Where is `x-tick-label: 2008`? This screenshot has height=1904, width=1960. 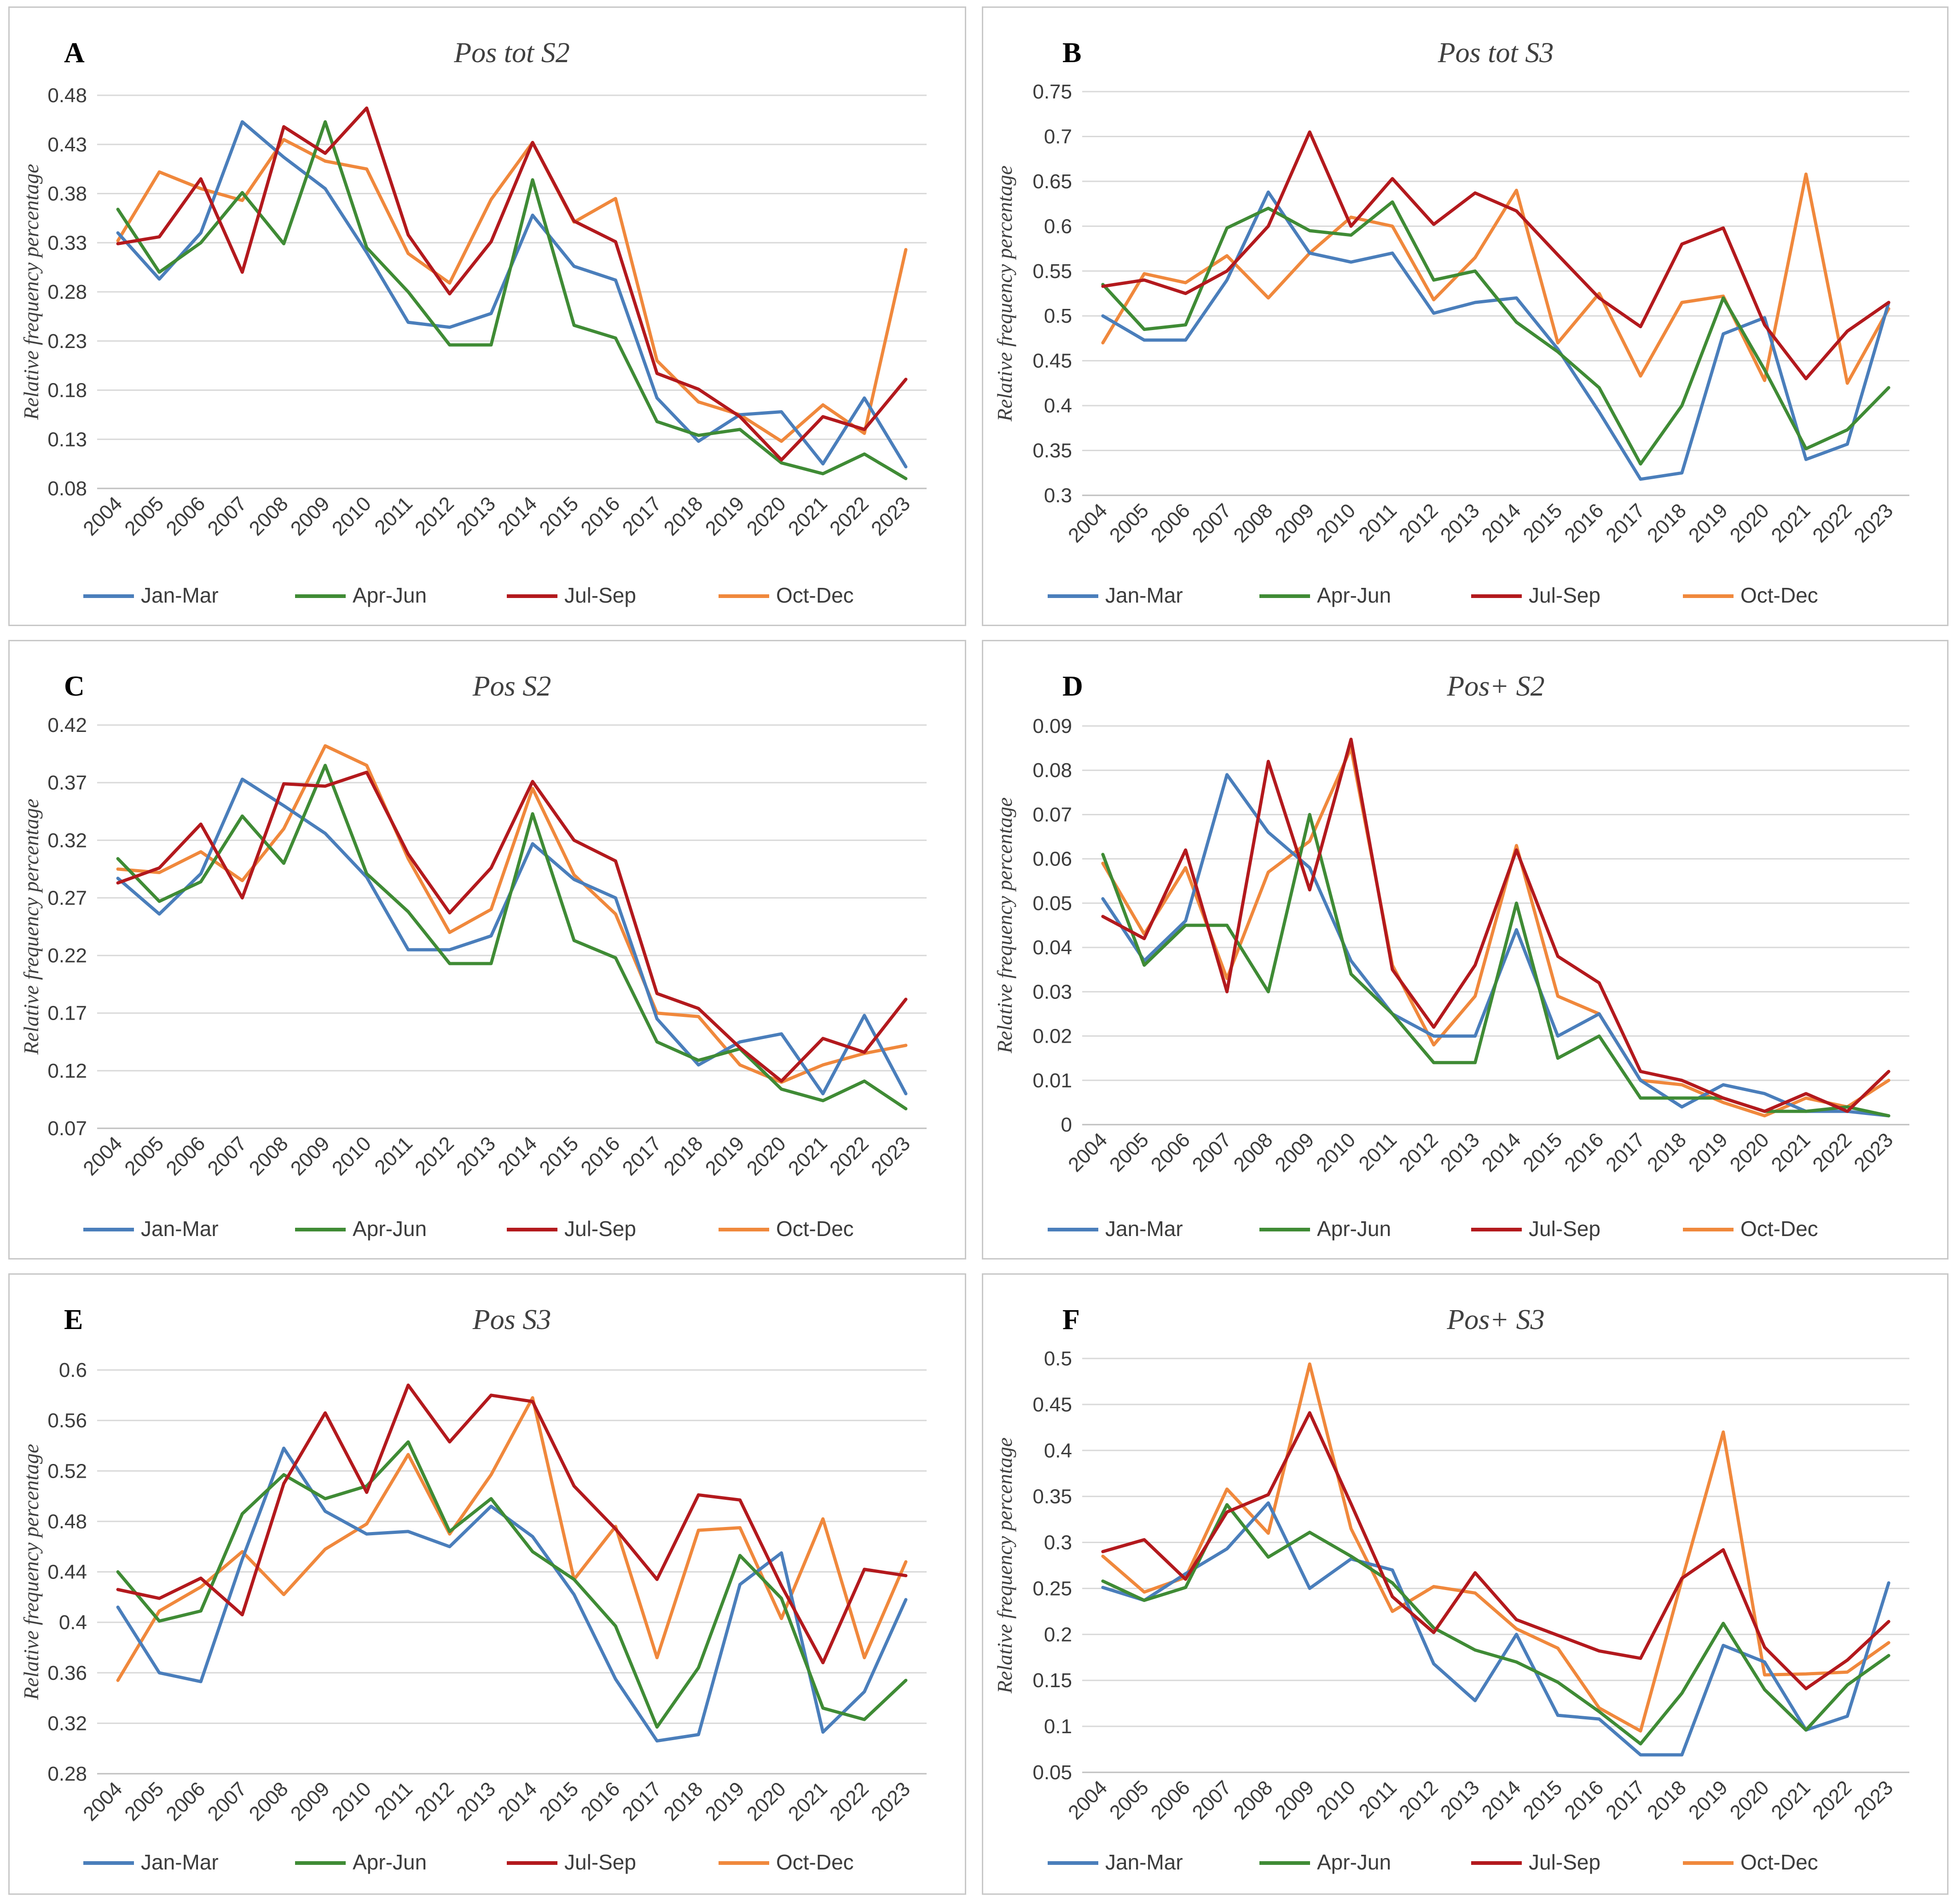 x-tick-label: 2008 is located at coordinates (1253, 1152).